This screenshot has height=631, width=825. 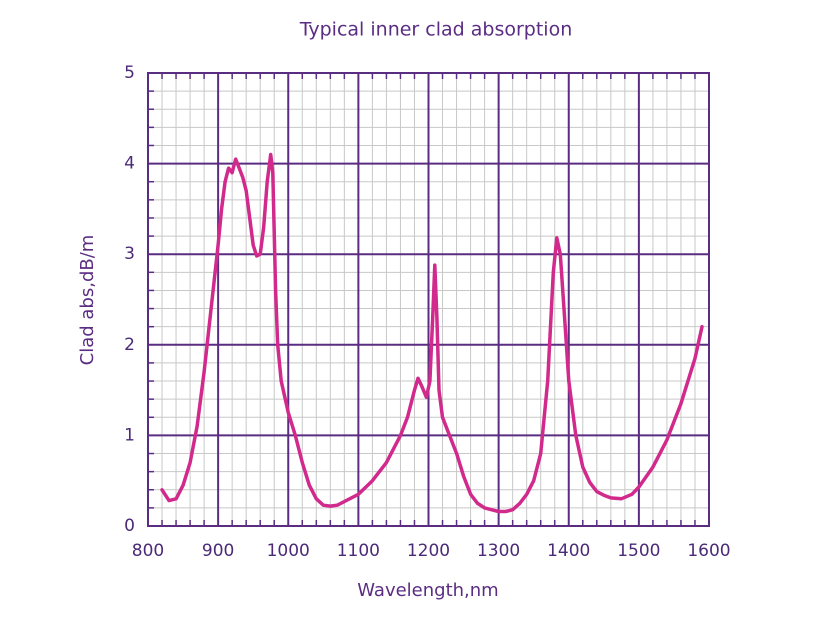 I want to click on y-tick-label: 3, so click(x=129, y=254).